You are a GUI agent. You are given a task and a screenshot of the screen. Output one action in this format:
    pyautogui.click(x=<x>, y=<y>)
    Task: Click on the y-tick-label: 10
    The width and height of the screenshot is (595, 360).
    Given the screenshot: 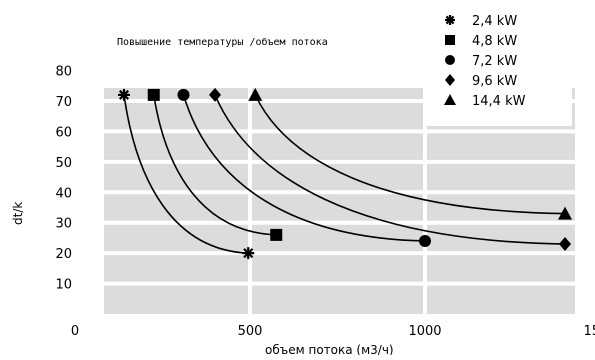 What is the action you would take?
    pyautogui.click(x=63, y=285)
    